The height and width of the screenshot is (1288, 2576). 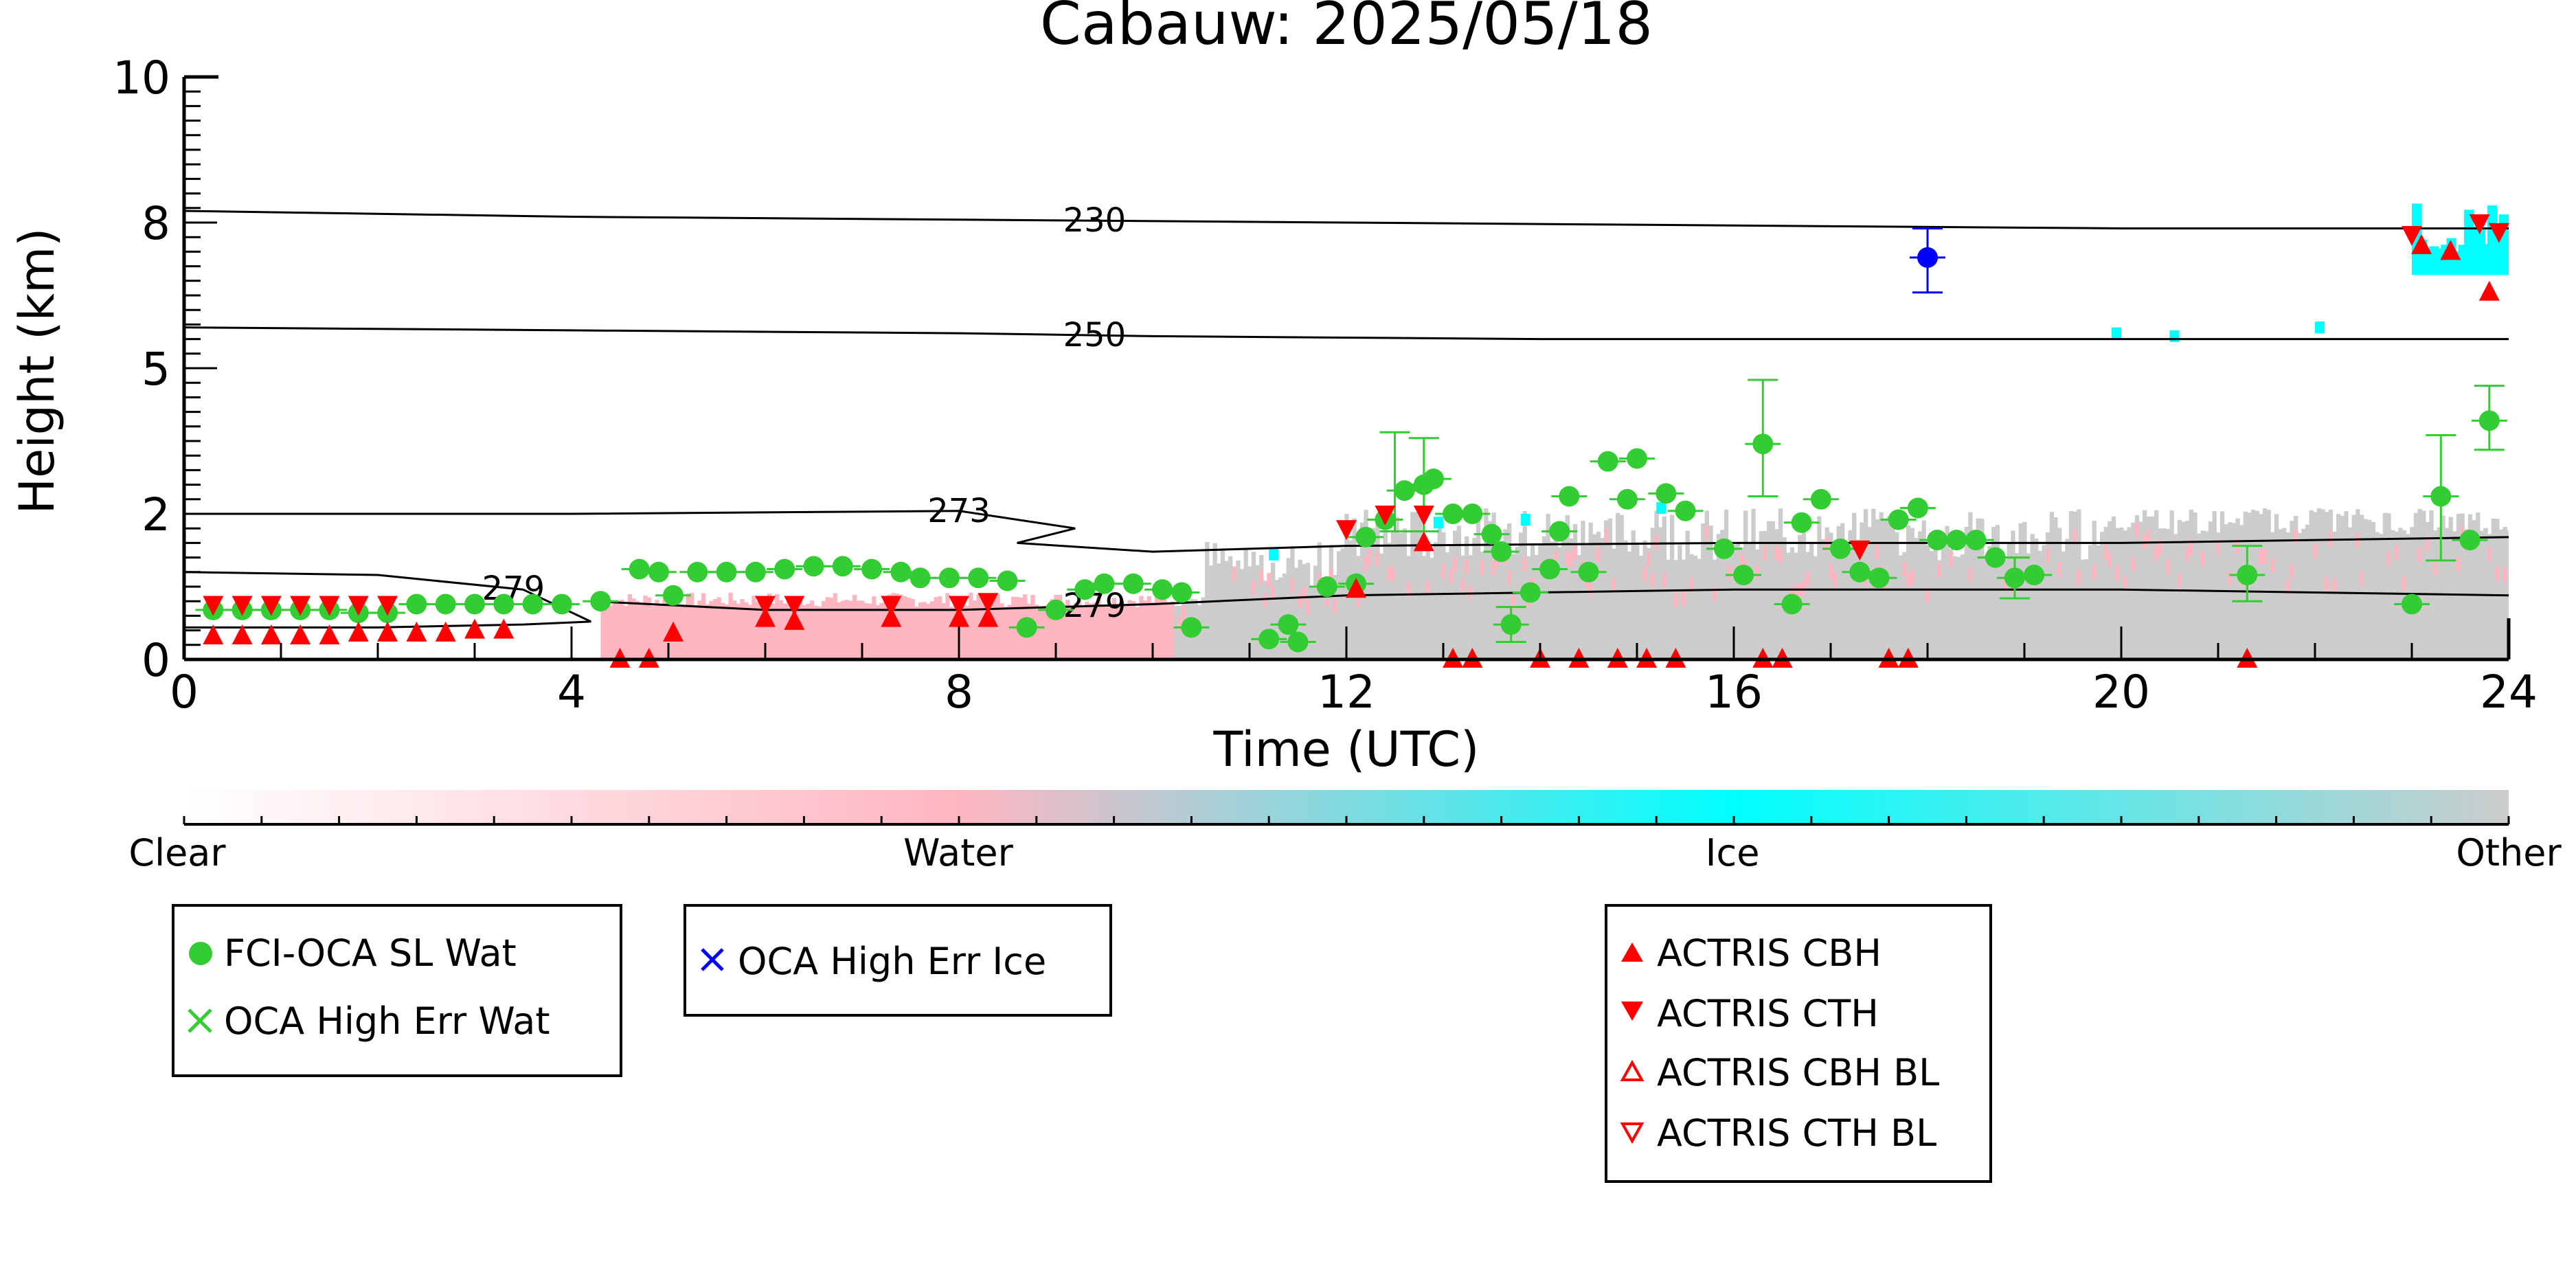 What do you see at coordinates (1798, 1072) in the screenshot?
I see `legend-entry: ACTRIS CBH BL` at bounding box center [1798, 1072].